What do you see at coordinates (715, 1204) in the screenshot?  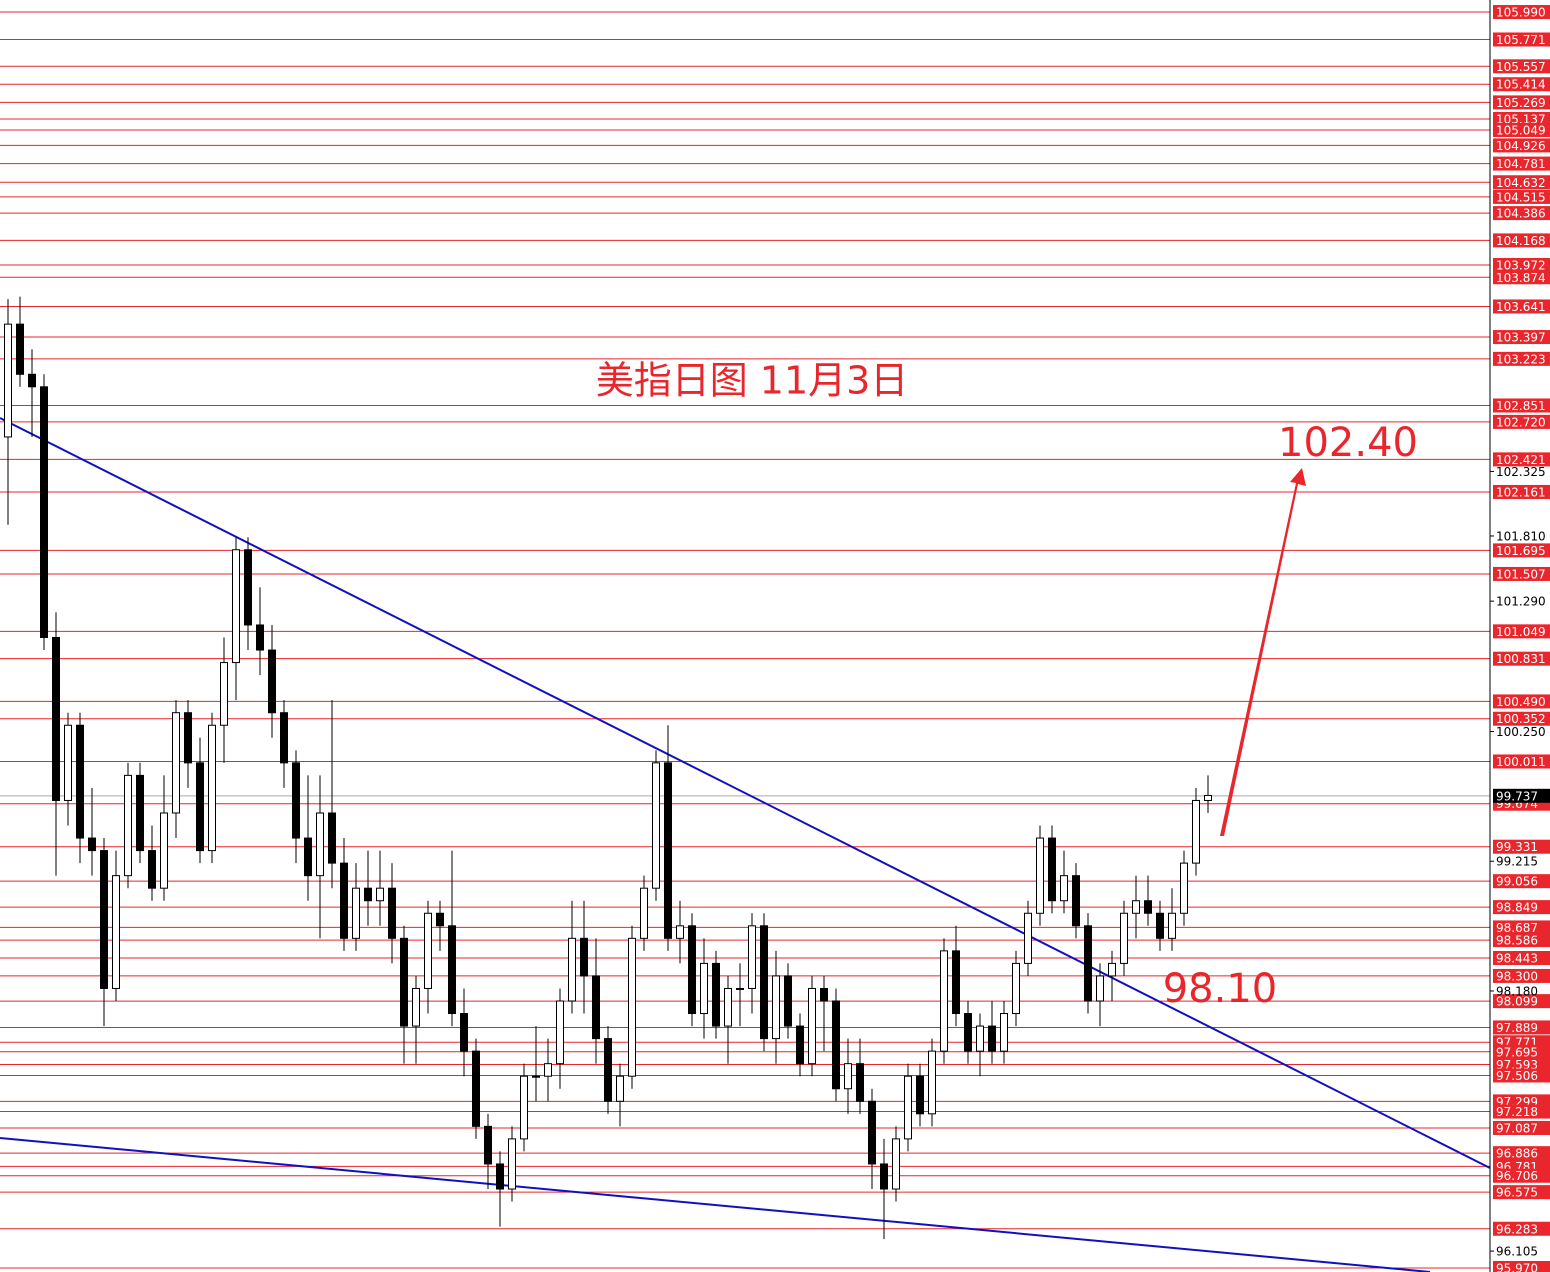 I see `trend-line` at bounding box center [715, 1204].